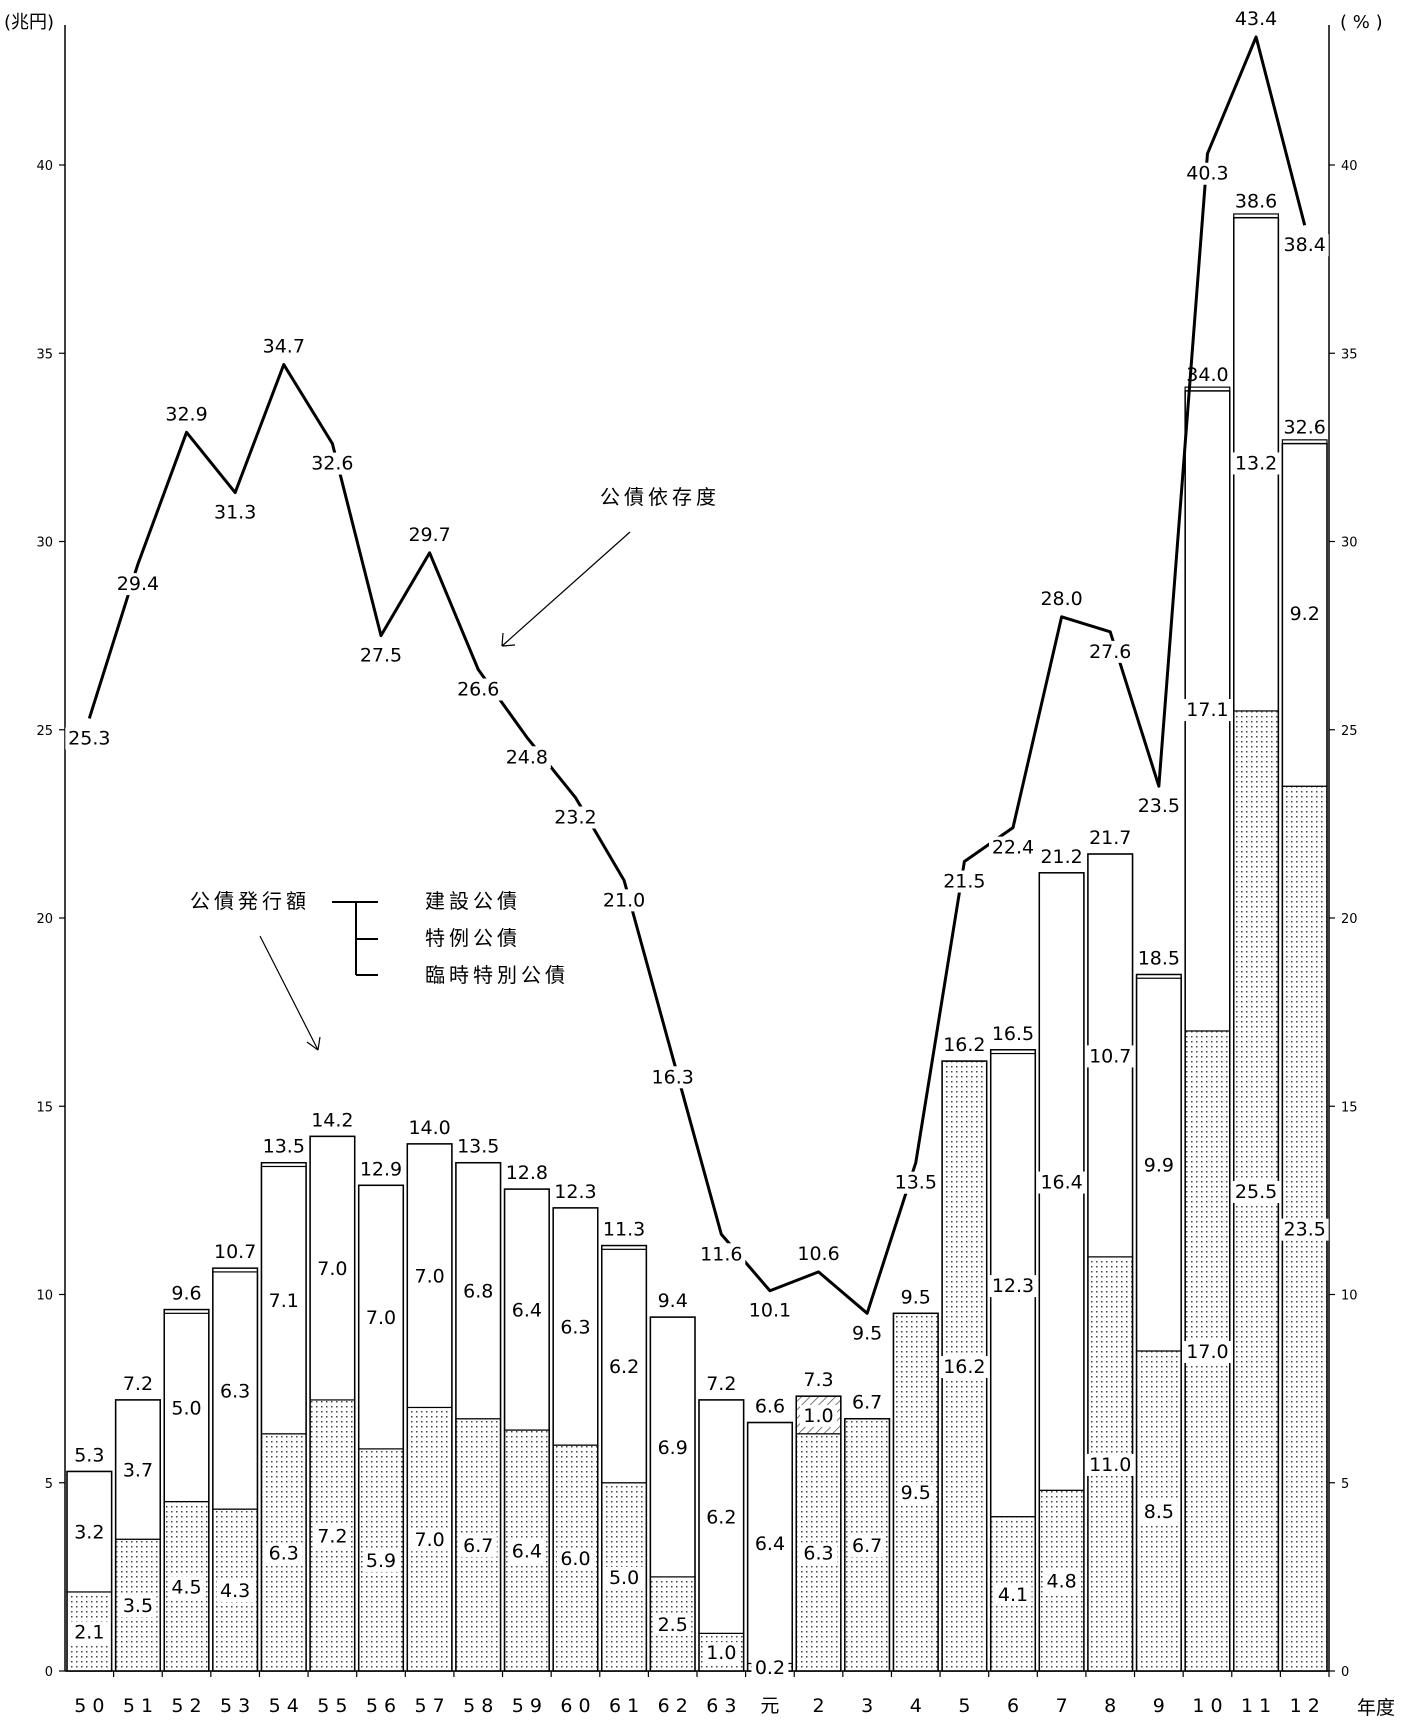 Image resolution: width=1401 pixels, height=1722 pixels. Describe the element at coordinates (673, 1624) in the screenshot. I see `construction-label-12-bg` at that location.